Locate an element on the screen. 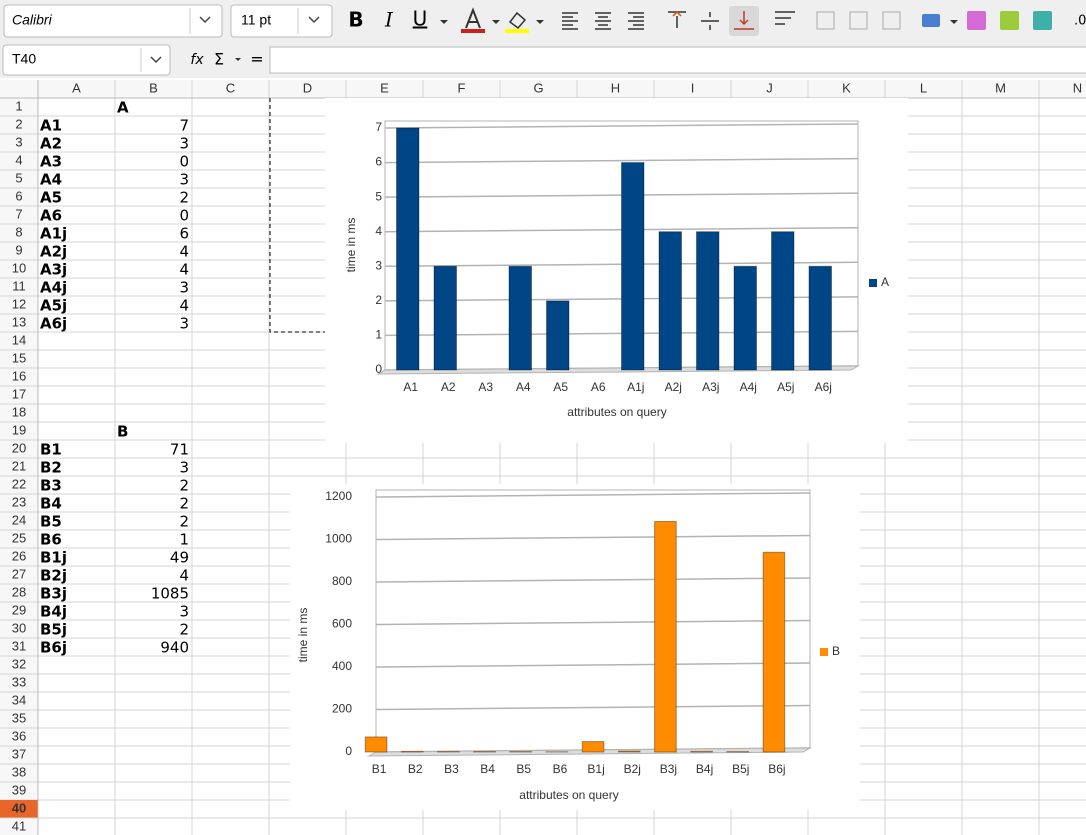 The width and height of the screenshot is (1086, 835). y-tick-label: 1000 is located at coordinates (338, 539).